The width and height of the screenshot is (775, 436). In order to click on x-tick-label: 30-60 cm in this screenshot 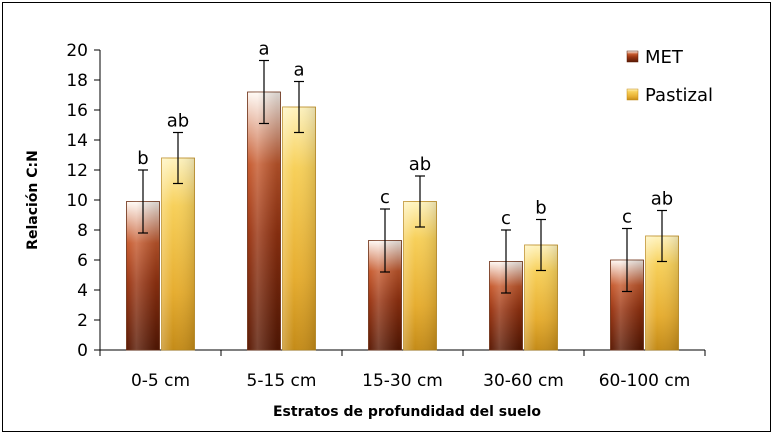, I will do `click(523, 381)`.